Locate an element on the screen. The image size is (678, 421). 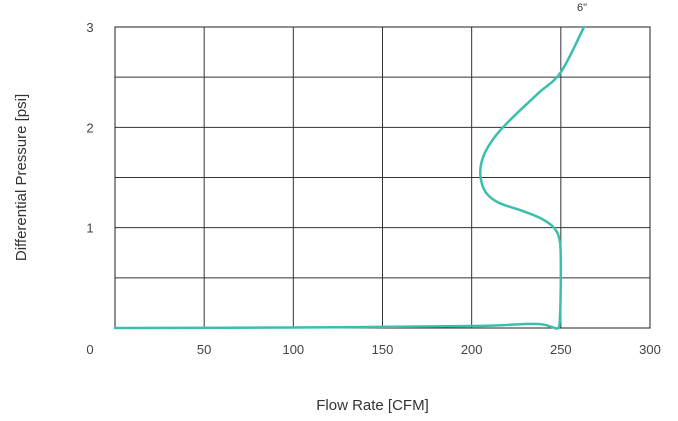
series-label: 6" is located at coordinates (582, 8).